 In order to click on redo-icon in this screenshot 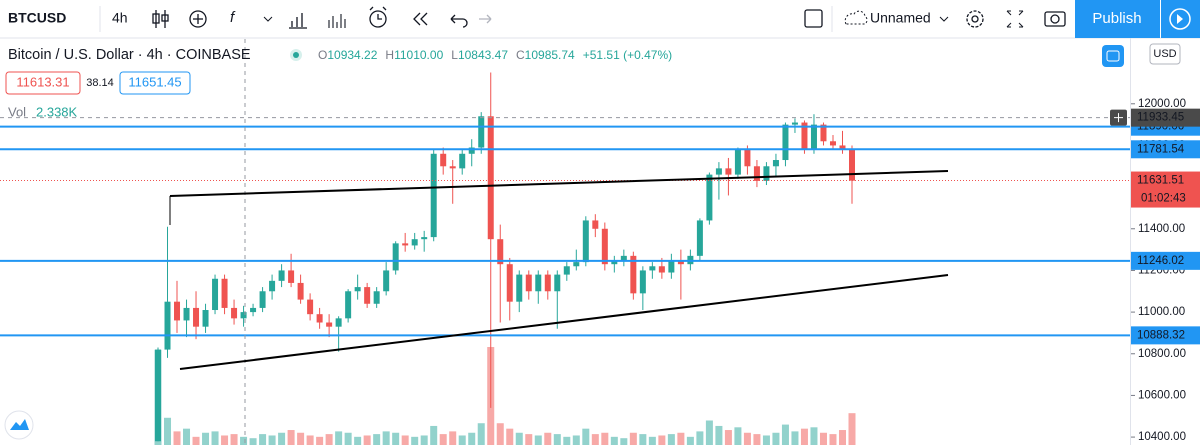, I will do `click(485, 19)`.